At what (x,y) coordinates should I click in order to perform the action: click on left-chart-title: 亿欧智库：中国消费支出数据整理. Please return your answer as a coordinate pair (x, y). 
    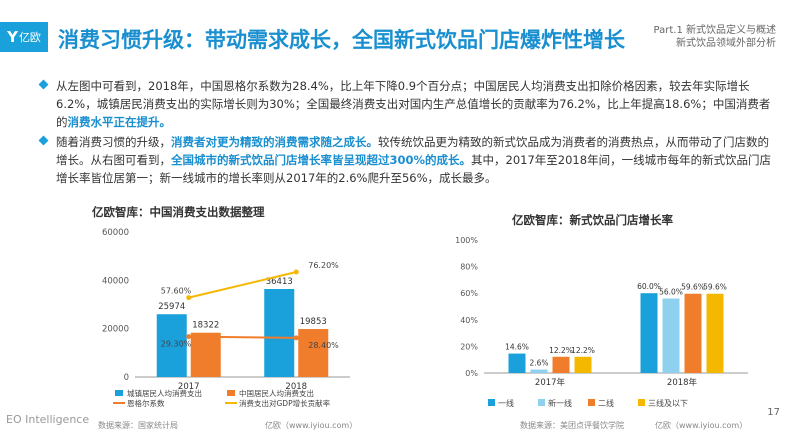
    Looking at the image, I should click on (178, 212).